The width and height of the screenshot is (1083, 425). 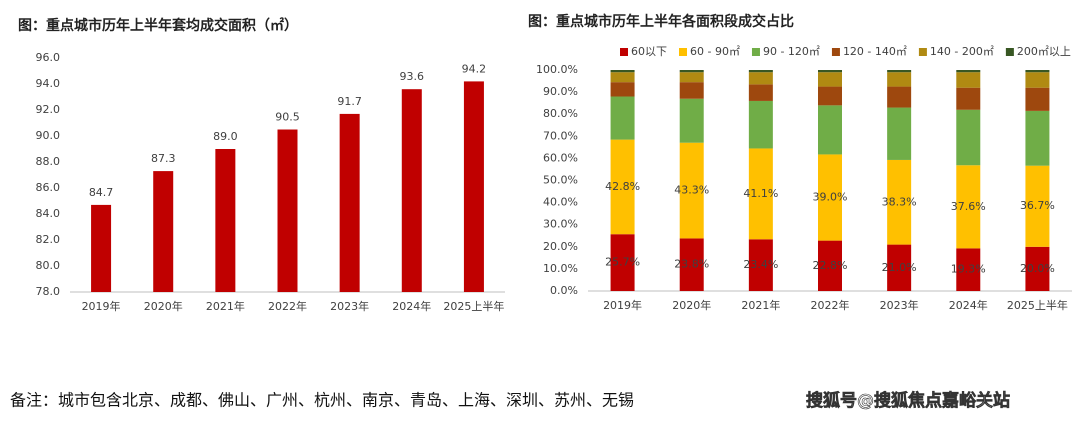 What do you see at coordinates (349, 306) in the screenshot?
I see `x-tick-label: 2023年` at bounding box center [349, 306].